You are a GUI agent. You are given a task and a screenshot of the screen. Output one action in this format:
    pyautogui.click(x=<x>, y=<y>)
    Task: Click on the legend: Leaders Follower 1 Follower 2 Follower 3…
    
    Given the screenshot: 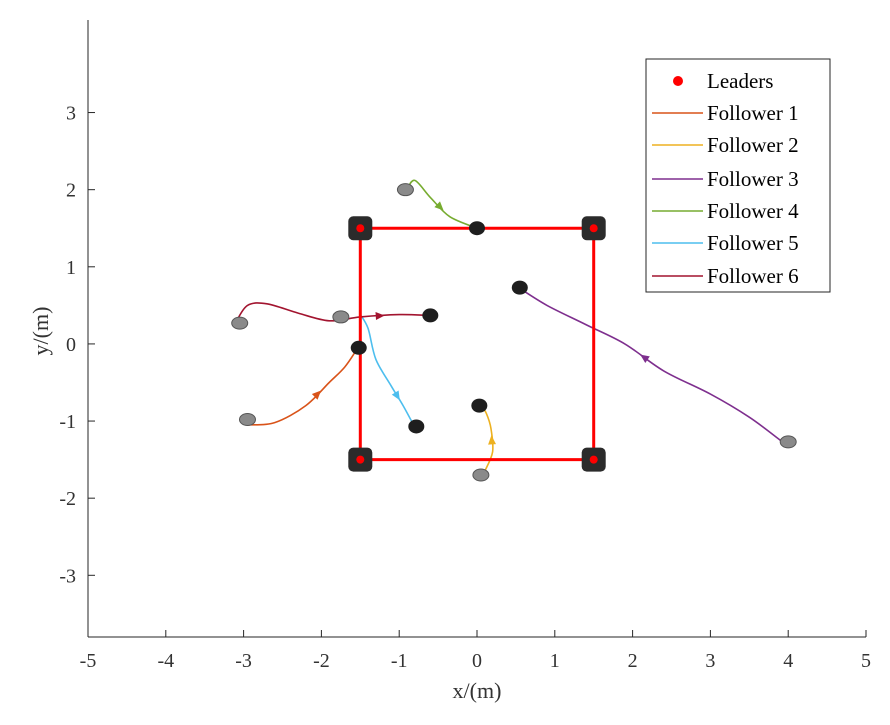 What is the action you would take?
    pyautogui.click(x=738, y=175)
    